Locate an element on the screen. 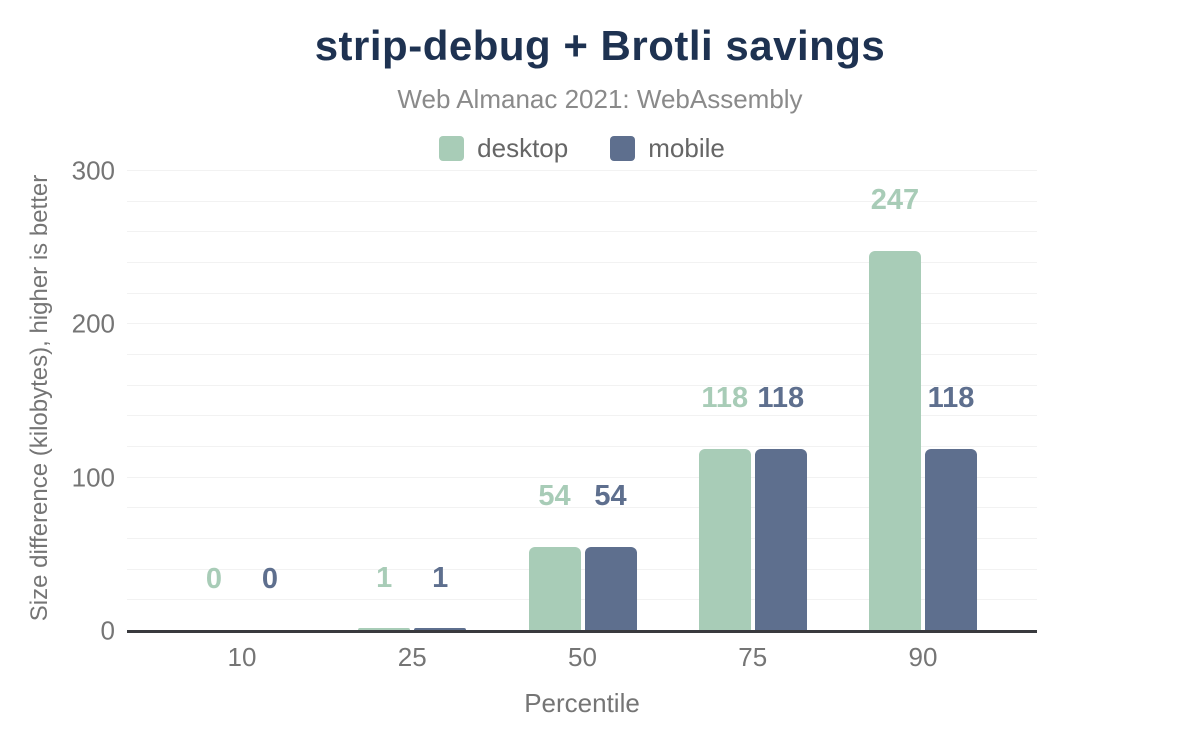  legend-label-desktop: desktop is located at coordinates (523, 147).